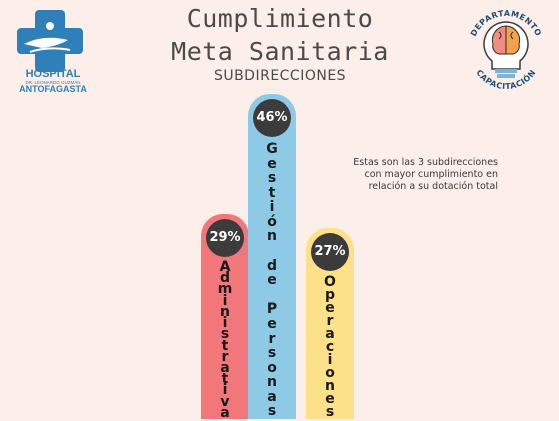 The height and width of the screenshot is (421, 559). Describe the element at coordinates (225, 238) in the screenshot. I see `bar-value-label-1: 29%` at that location.